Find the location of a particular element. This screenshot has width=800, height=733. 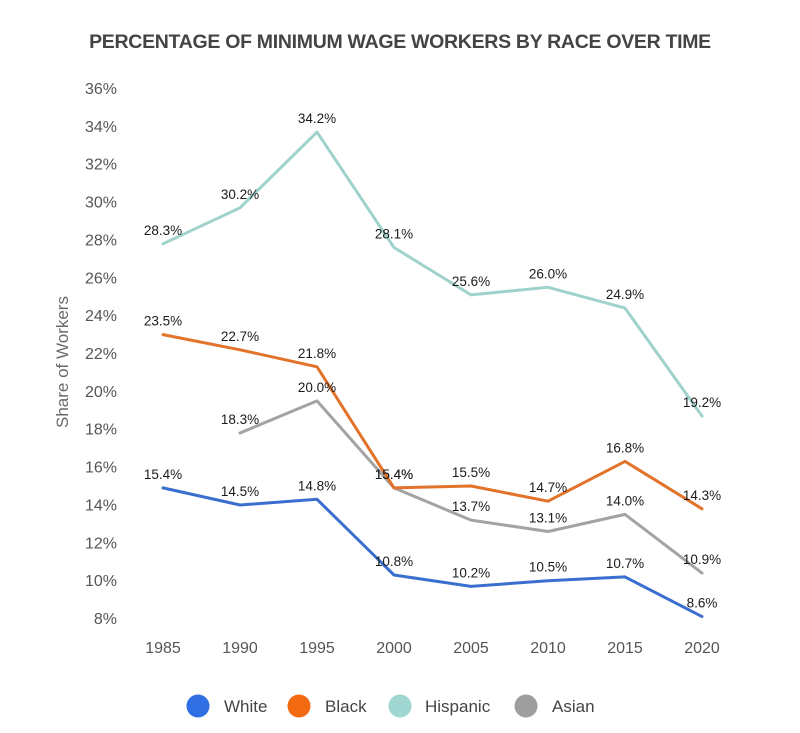

data-label-white: 8.6% is located at coordinates (702, 603).